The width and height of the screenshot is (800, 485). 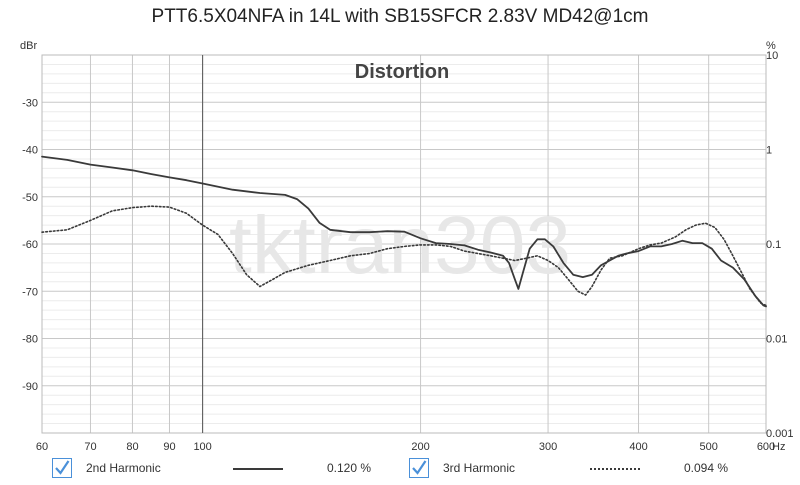 I want to click on 2nd-harmonic-label: 2nd Harmonic, so click(x=123, y=468).